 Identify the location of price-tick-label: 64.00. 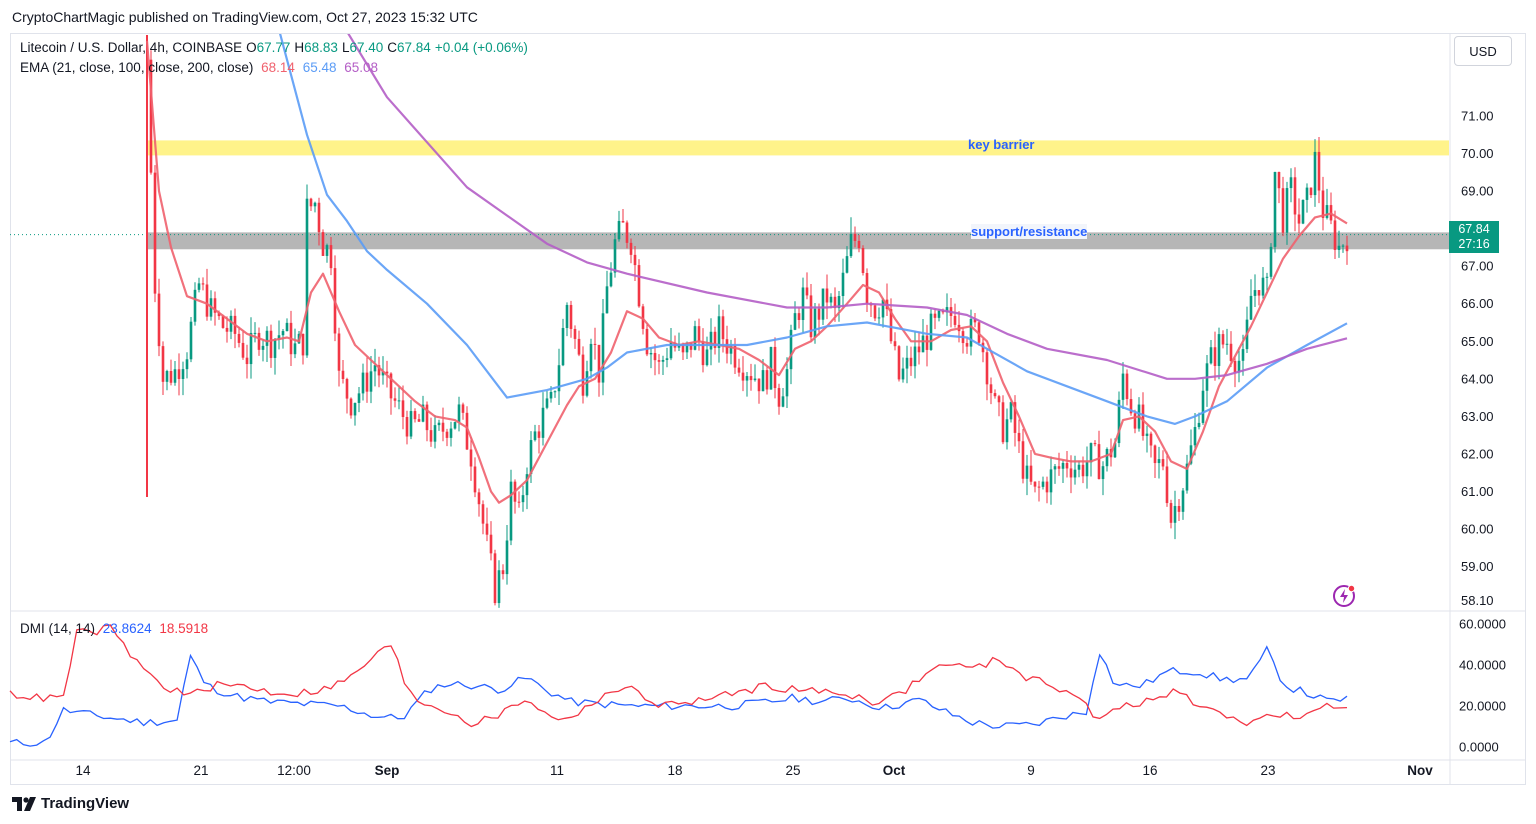
(1477, 378).